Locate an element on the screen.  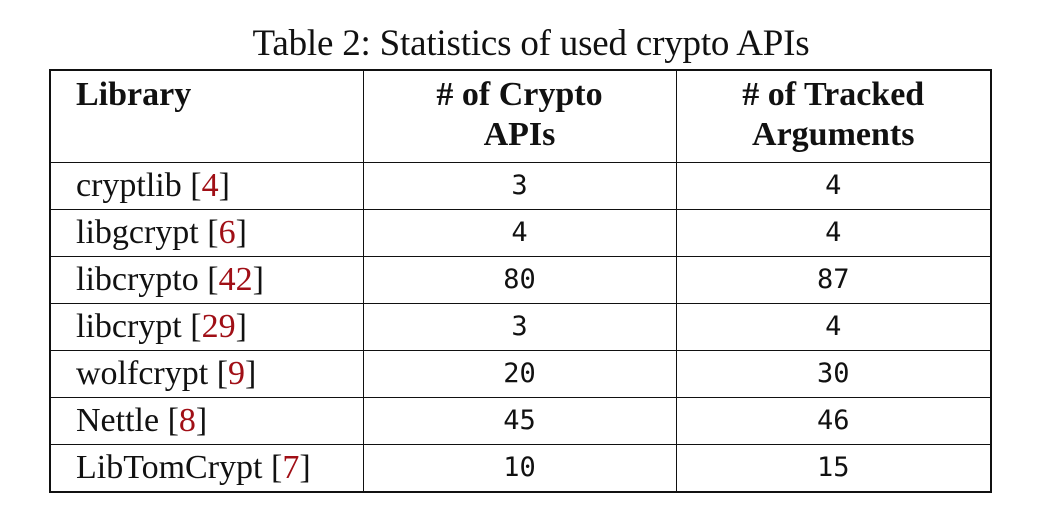
table-caption: Table 2: Statistics of used crypto APIs is located at coordinates (531, 43).